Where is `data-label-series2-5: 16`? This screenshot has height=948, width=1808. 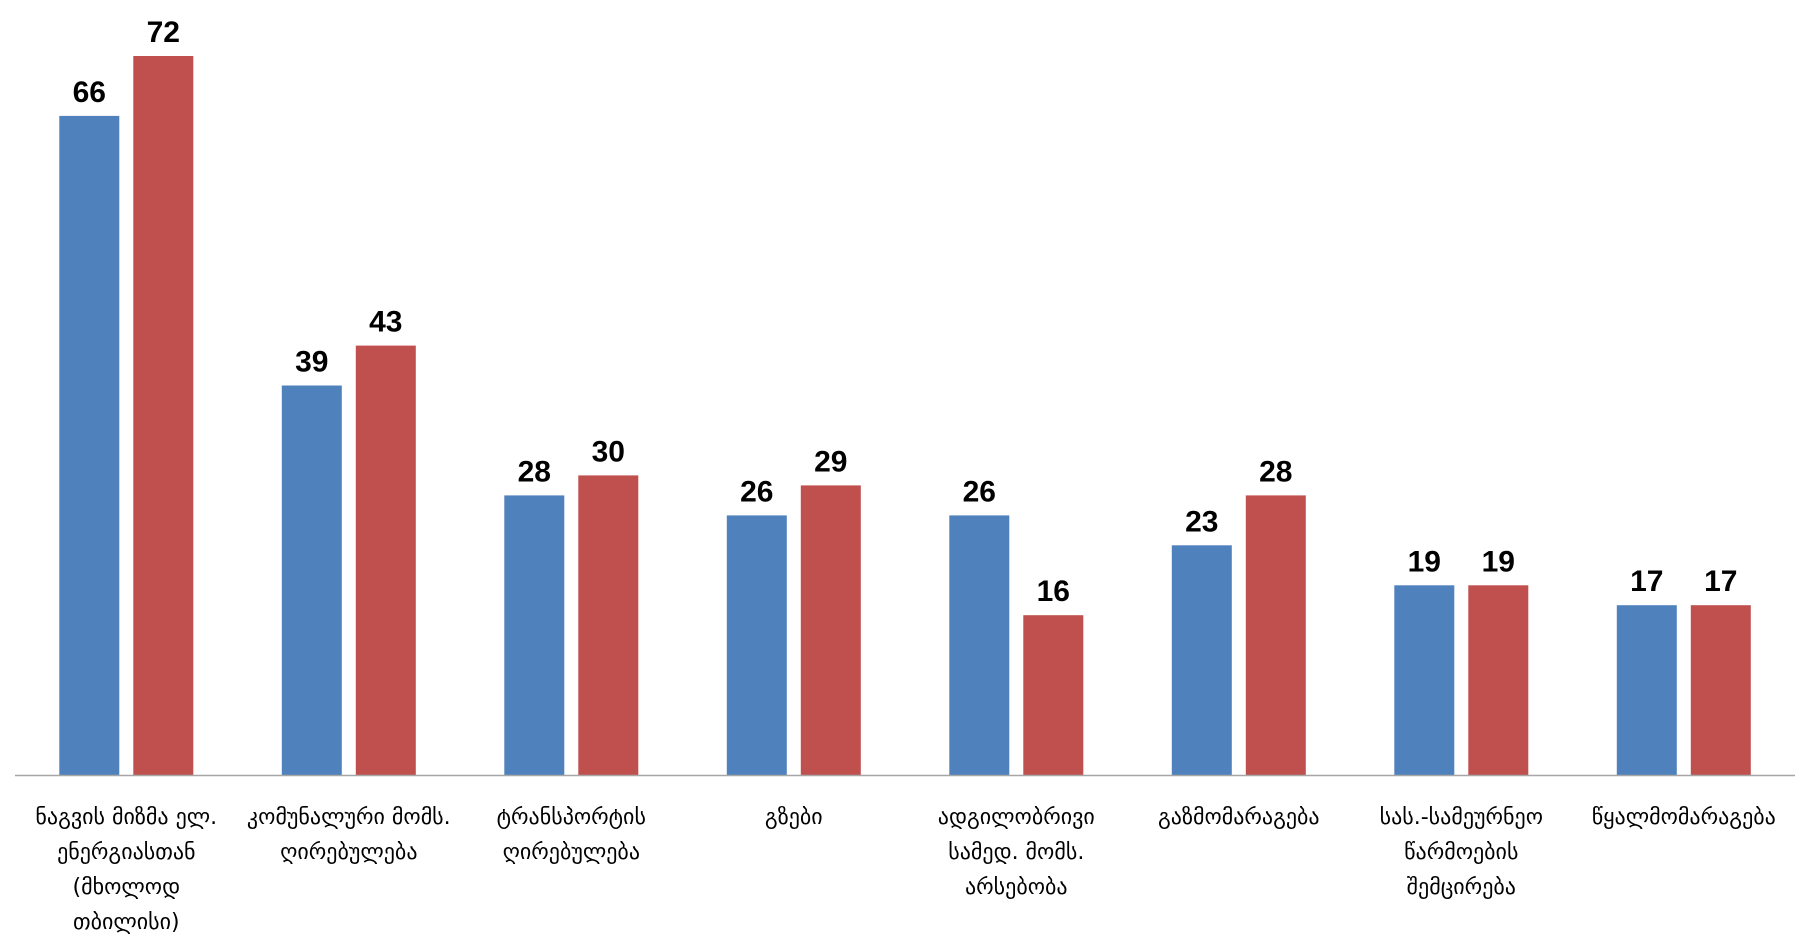 data-label-series2-5: 16 is located at coordinates (1053, 591).